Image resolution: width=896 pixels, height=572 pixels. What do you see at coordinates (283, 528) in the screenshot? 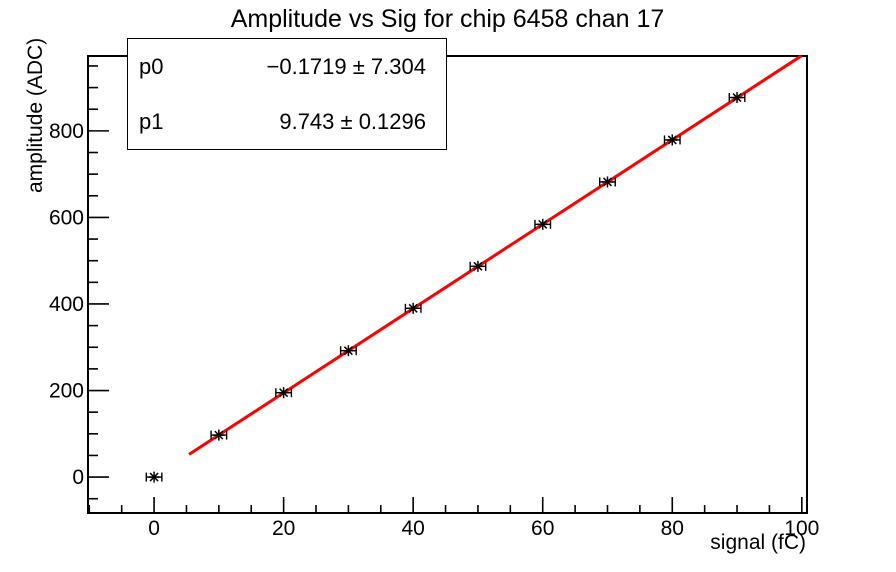
I see `x-tick-label: 20` at bounding box center [283, 528].